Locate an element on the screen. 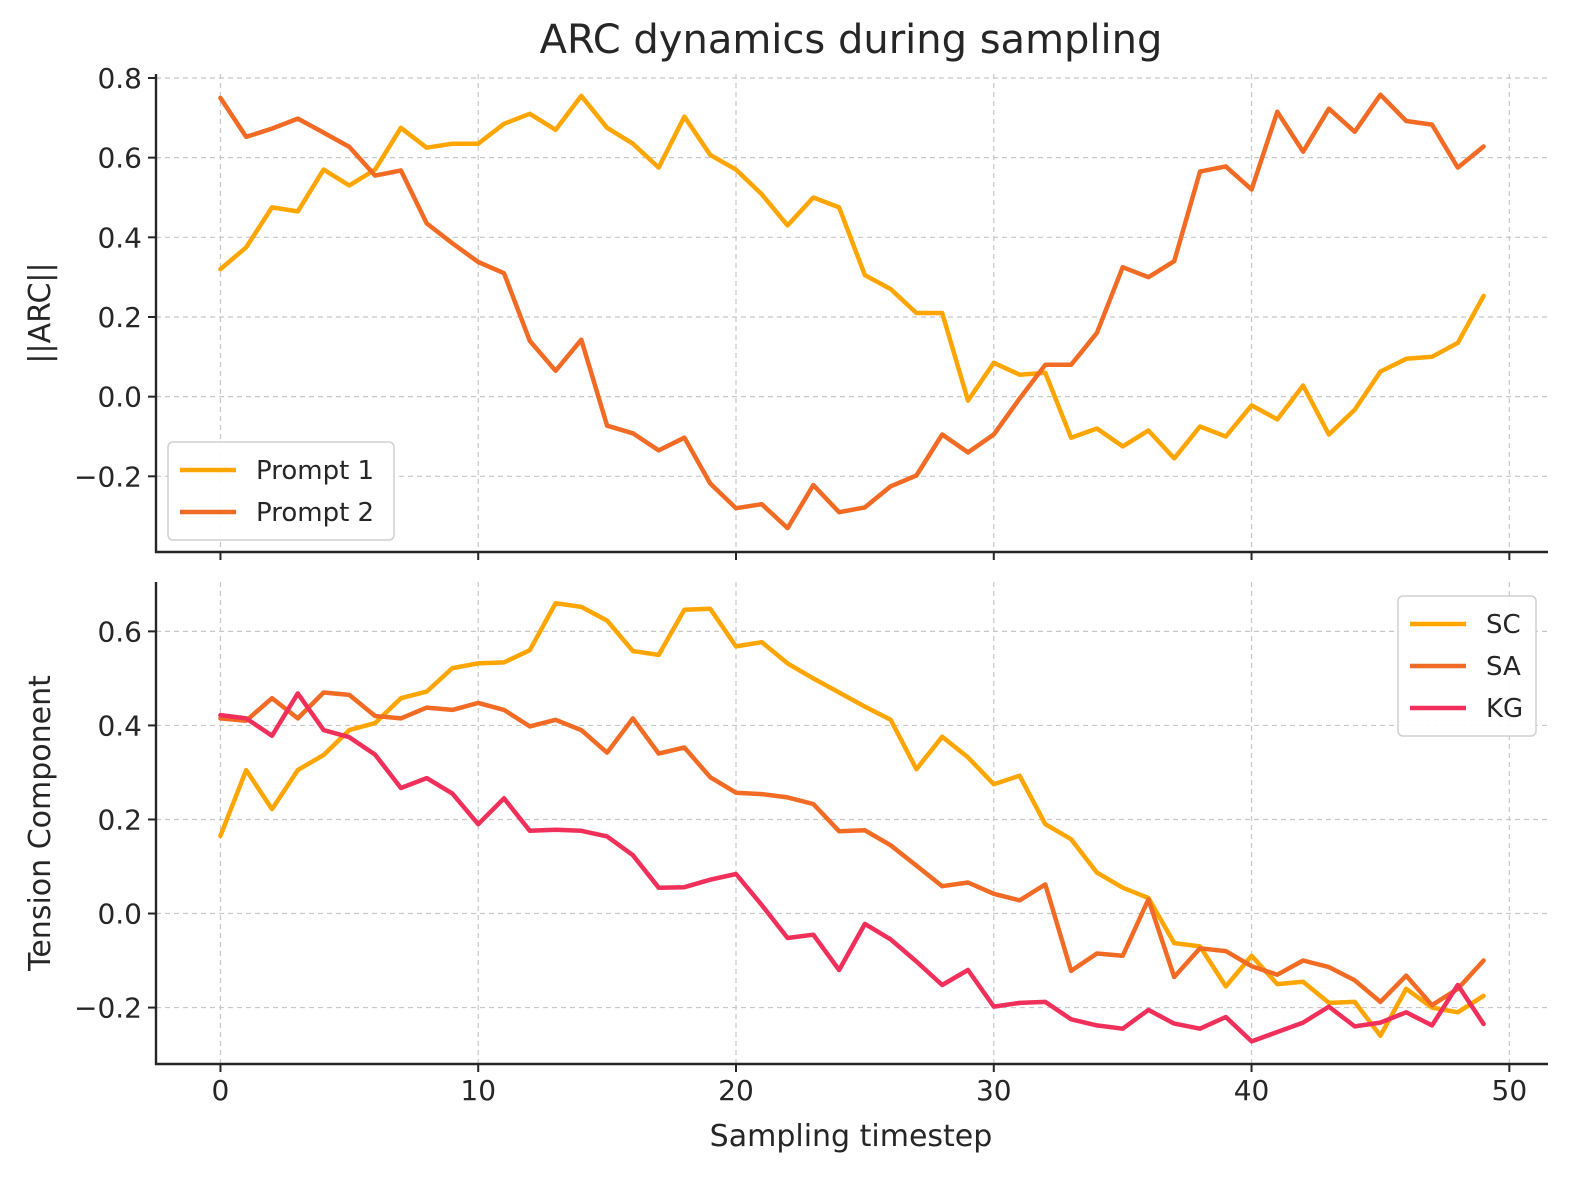 Image resolution: width=1580 pixels, height=1184 pixels. bottom-legend-label: KG is located at coordinates (1504, 709).